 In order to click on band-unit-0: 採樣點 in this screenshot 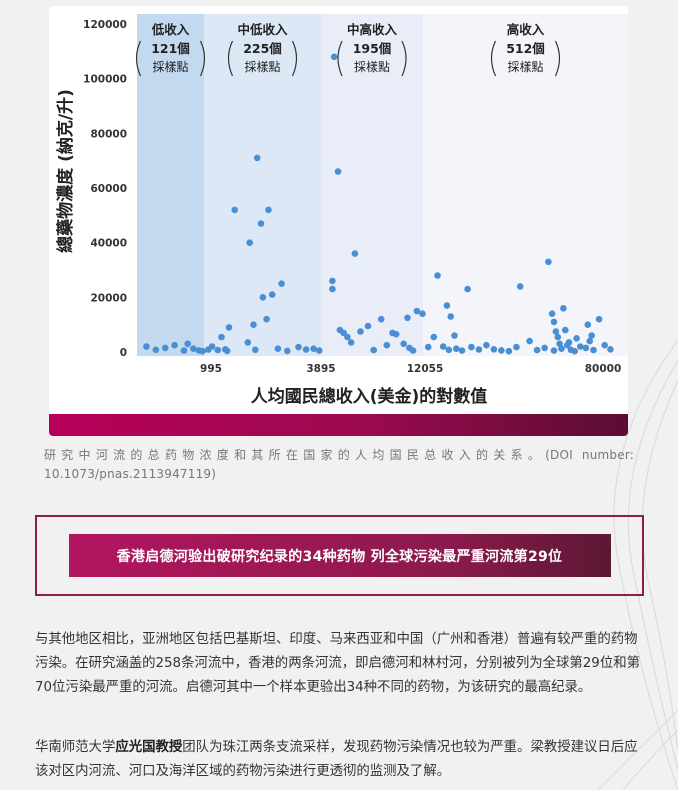, I will do `click(170, 66)`.